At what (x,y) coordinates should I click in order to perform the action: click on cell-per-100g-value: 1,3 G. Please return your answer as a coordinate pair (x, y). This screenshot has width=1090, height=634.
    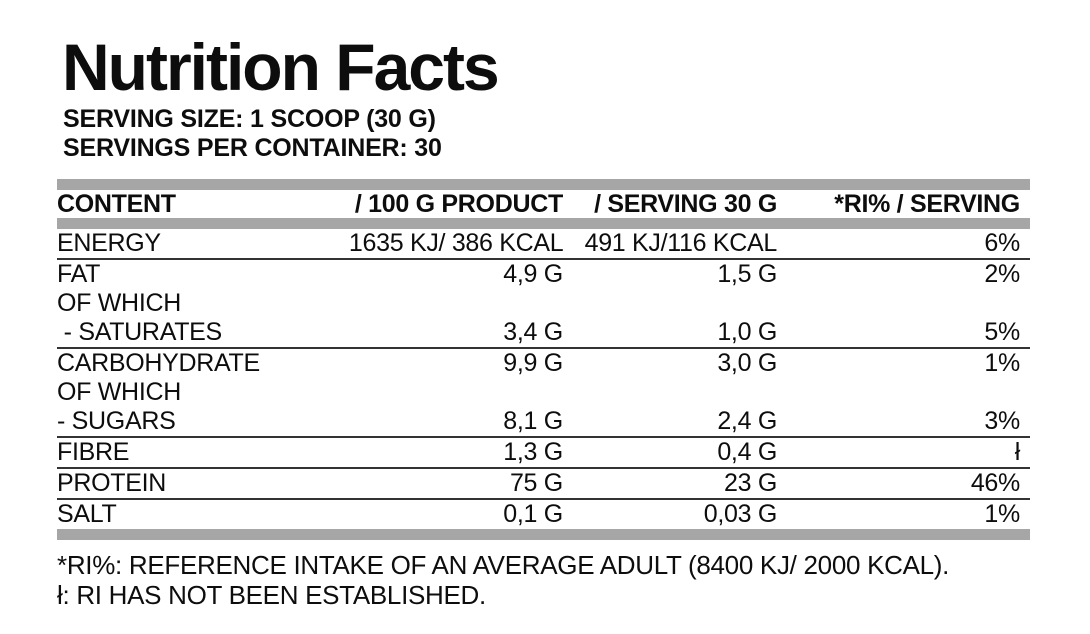
    Looking at the image, I should click on (533, 452).